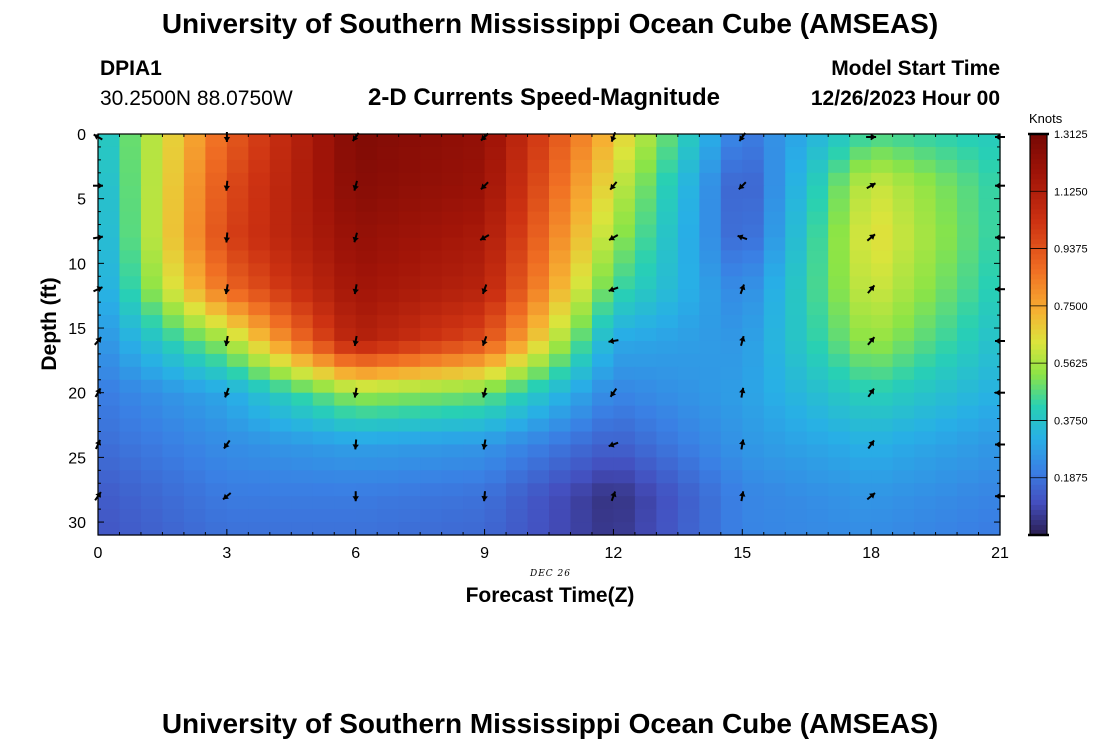 The image size is (1100, 750). I want to click on model-start-label: Model Start Time, so click(915, 68).